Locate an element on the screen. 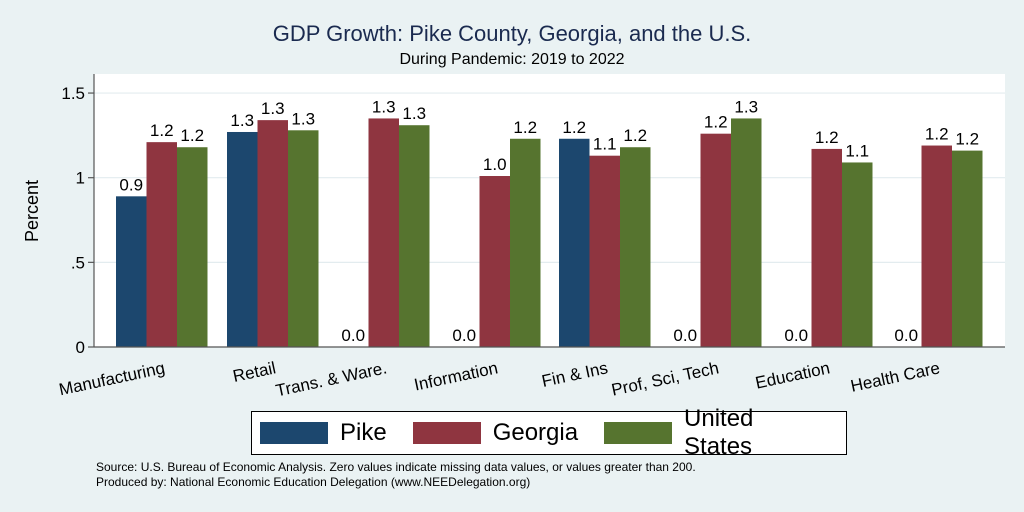 The height and width of the screenshot is (512, 1024). y-tick-label: 1.5 is located at coordinates (73, 93).